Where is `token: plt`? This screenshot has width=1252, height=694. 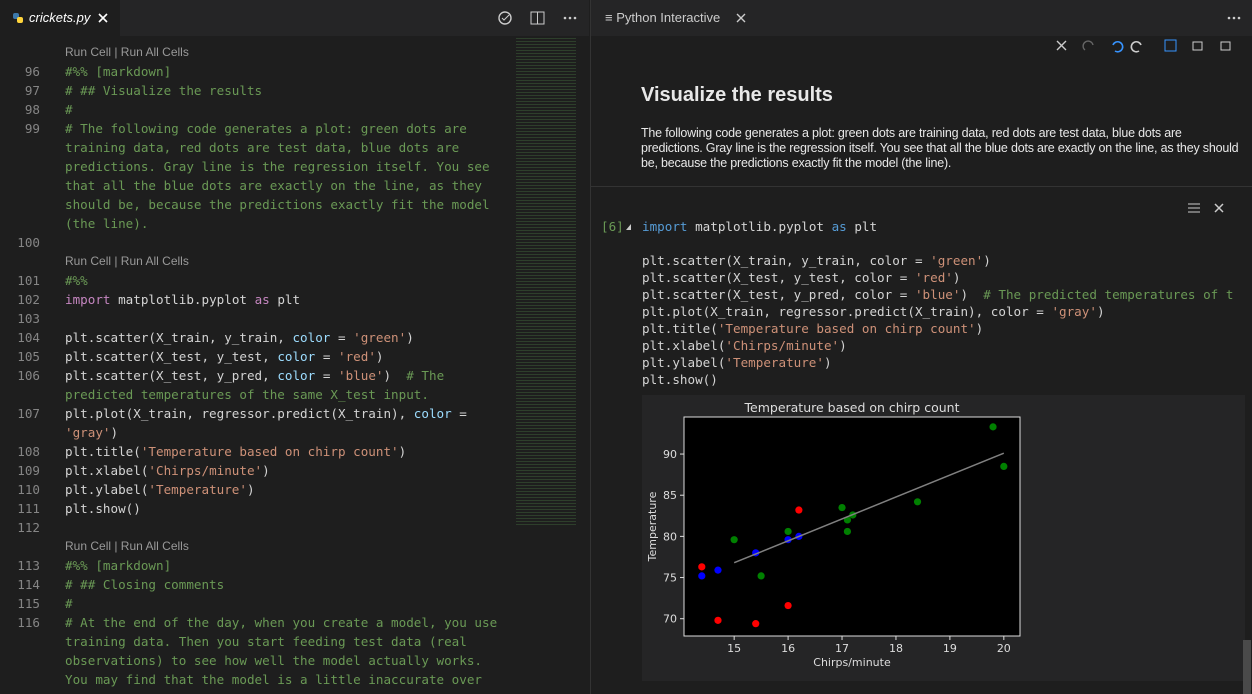 token: plt is located at coordinates (285, 299).